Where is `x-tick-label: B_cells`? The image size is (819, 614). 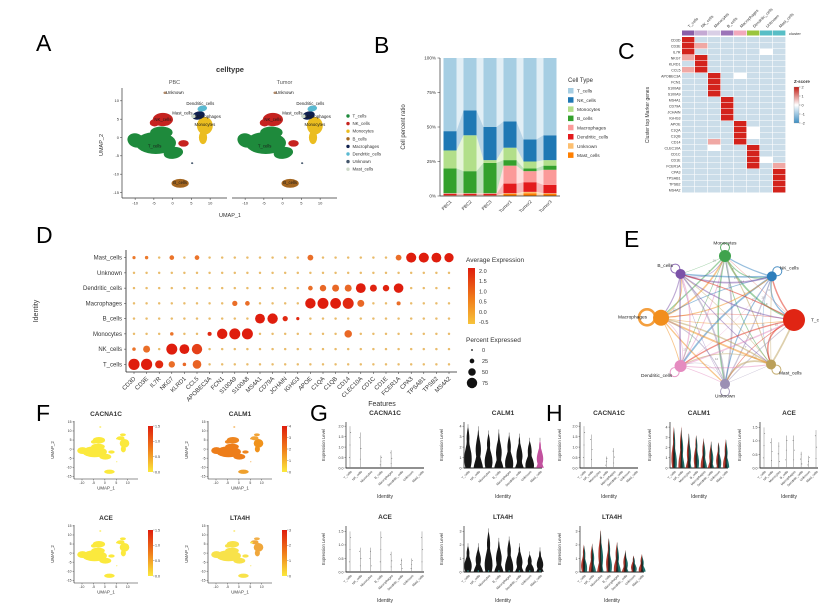
x-tick-label: B_cells is located at coordinates (378, 475).